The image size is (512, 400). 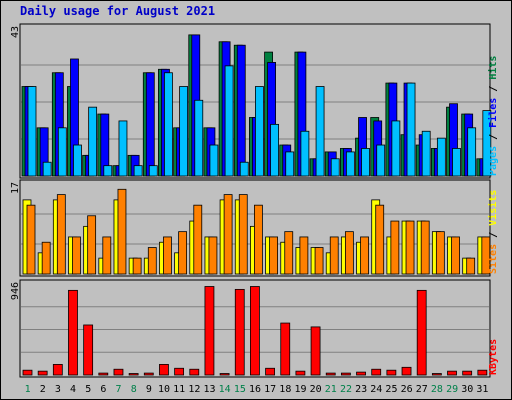 What do you see at coordinates (103, 389) in the screenshot?
I see `x-tick-label-day-6: 6` at bounding box center [103, 389].